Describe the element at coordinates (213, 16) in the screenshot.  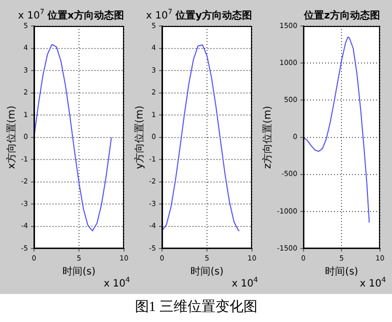
I see `chart-title: 位置y方向动态图` at that location.